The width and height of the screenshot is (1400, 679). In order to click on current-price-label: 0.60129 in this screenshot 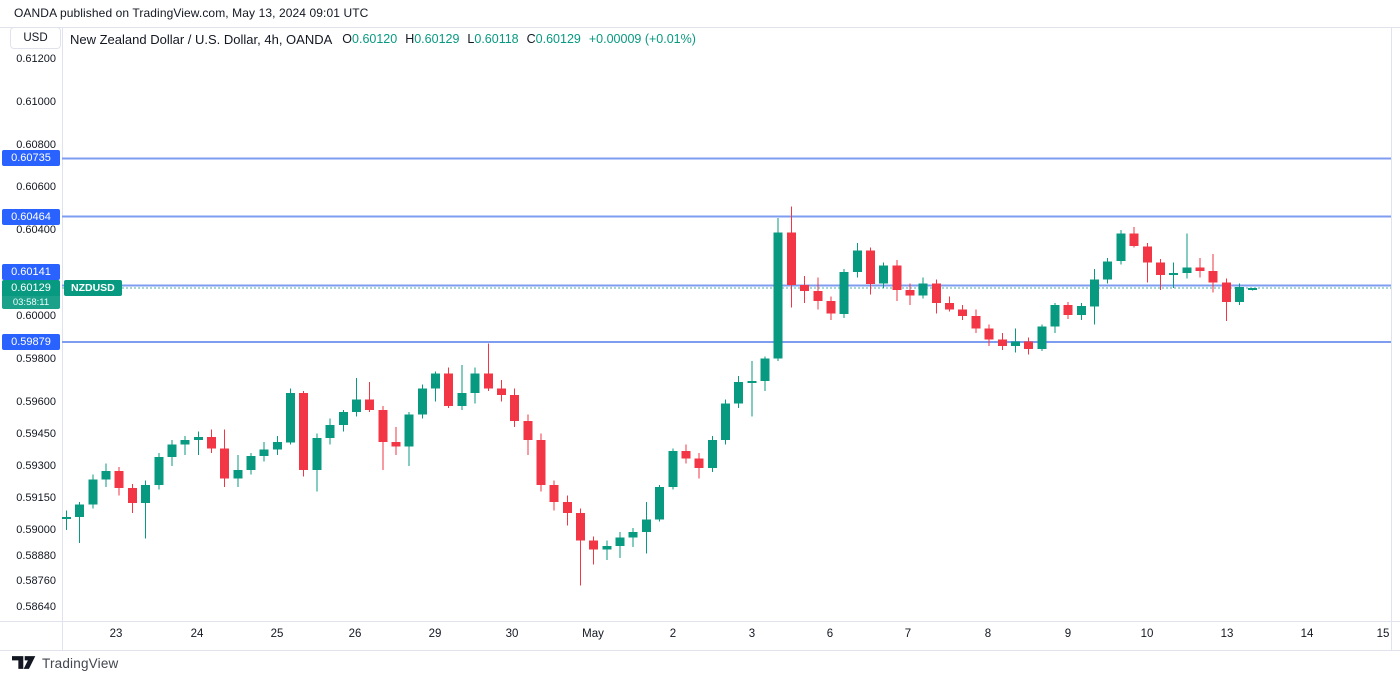, I will do `click(31, 288)`.